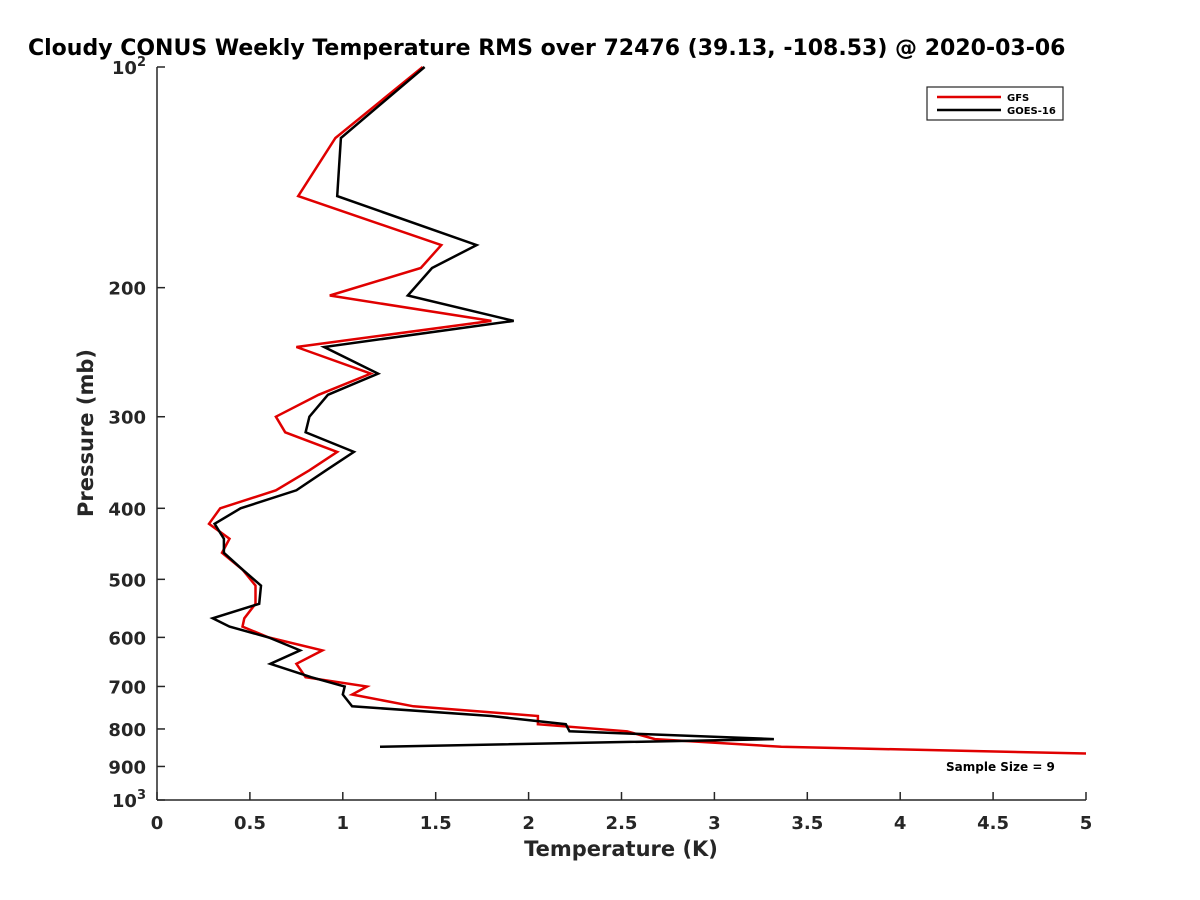  I want to click on y-tick-label: 10², so click(129, 67).